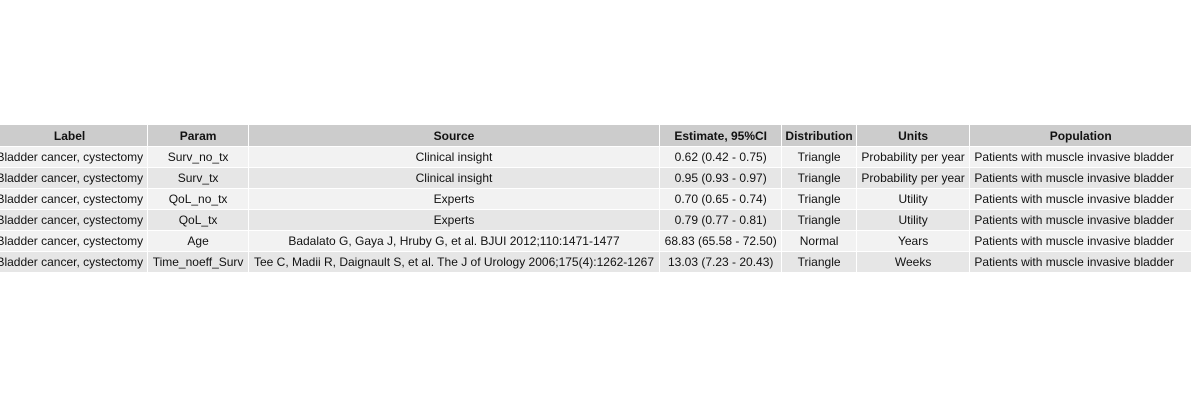  I want to click on estimate-cell: 0.62 (0.42 - 0.75), so click(721, 157).